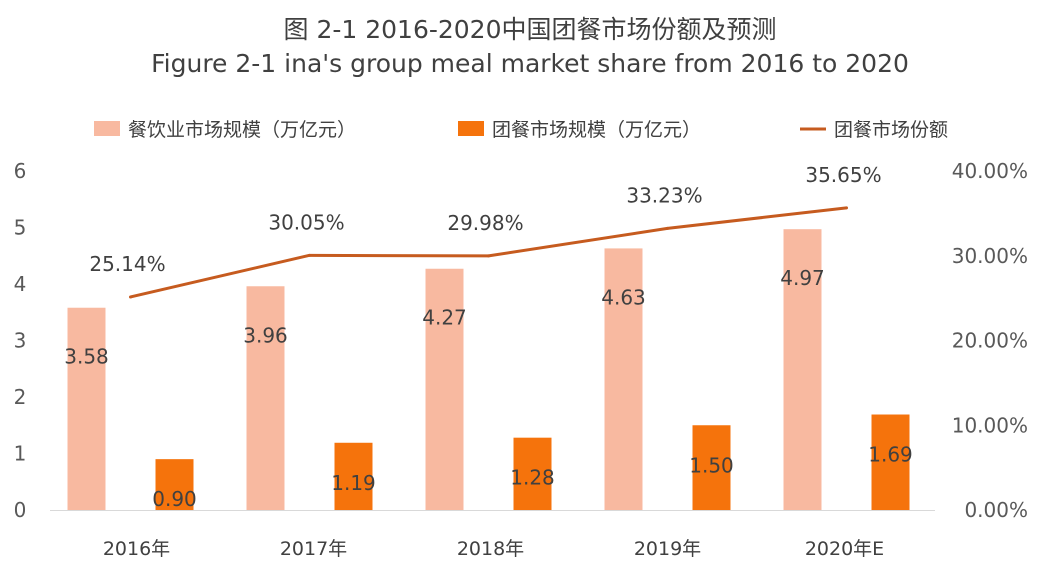 This screenshot has height=565, width=1060. What do you see at coordinates (20, 228) in the screenshot?
I see `left-axis-tick-label: 5` at bounding box center [20, 228].